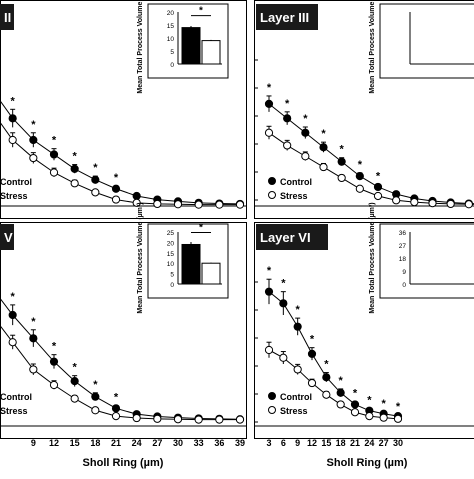 This screenshot has height=479, width=474. Describe the element at coordinates (297, 443) in the screenshot. I see `x-tick-label: 9` at that location.